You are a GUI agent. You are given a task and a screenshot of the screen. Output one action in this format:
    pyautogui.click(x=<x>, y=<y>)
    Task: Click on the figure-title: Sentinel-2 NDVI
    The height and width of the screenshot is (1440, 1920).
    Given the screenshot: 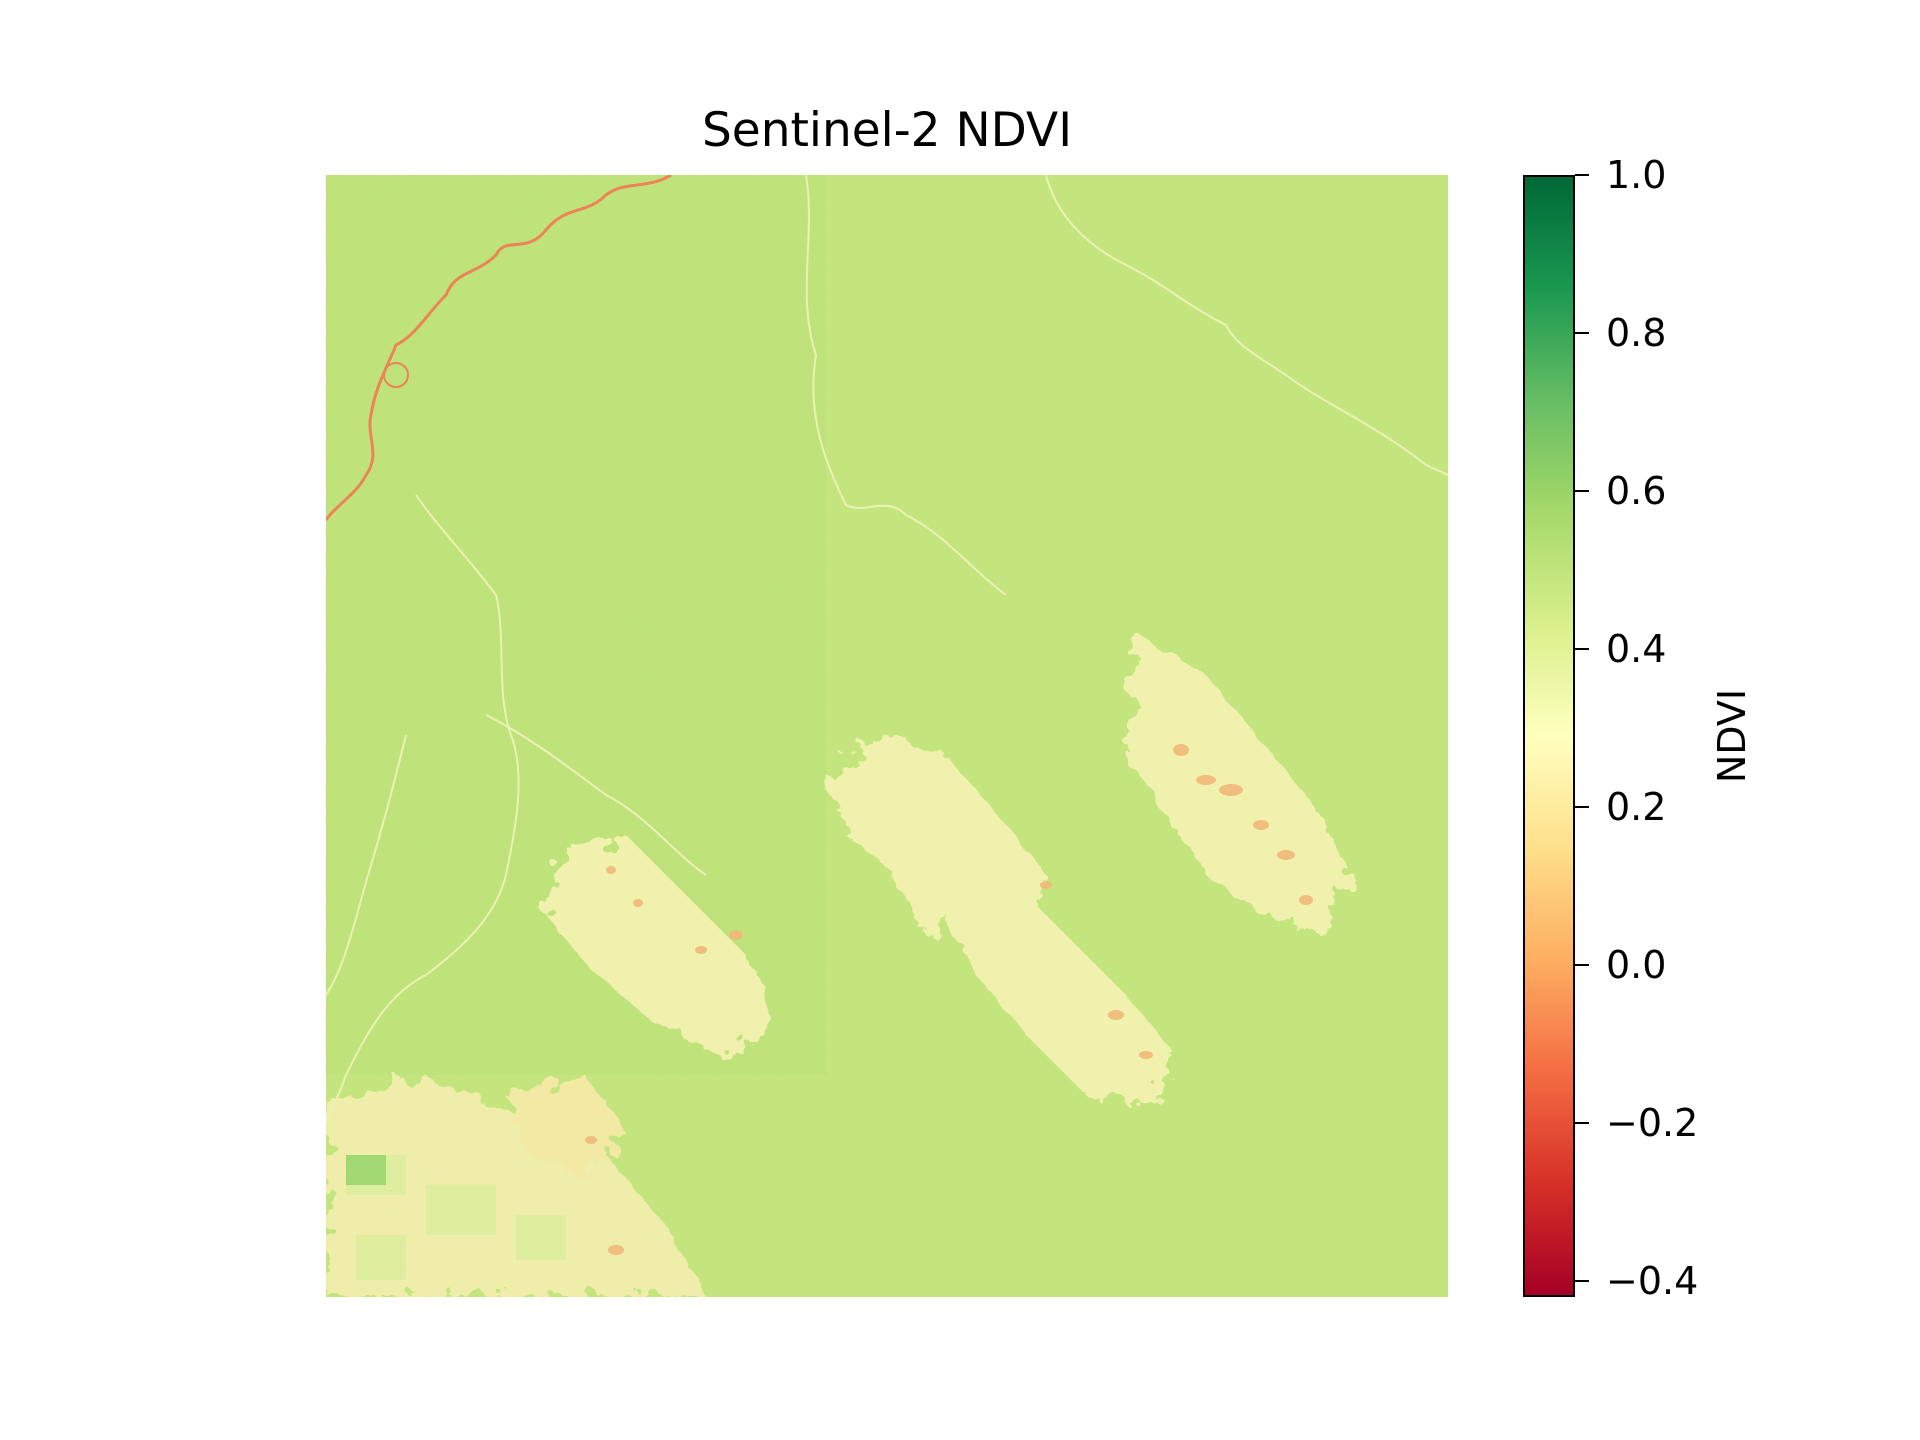 What is the action you would take?
    pyautogui.click(x=887, y=130)
    